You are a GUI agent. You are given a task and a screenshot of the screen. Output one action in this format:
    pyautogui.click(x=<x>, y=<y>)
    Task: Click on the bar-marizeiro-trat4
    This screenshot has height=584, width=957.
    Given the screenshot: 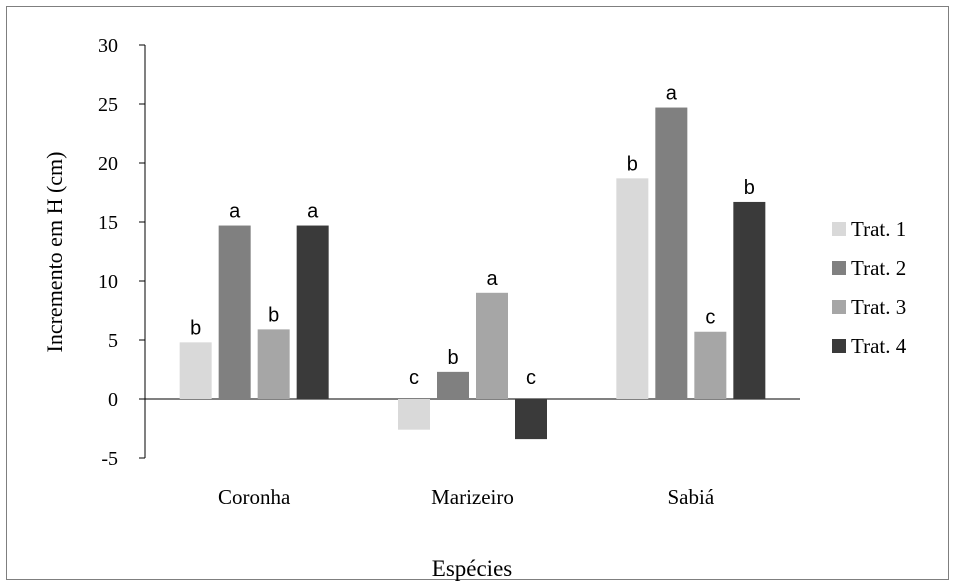 What is the action you would take?
    pyautogui.click(x=531, y=419)
    